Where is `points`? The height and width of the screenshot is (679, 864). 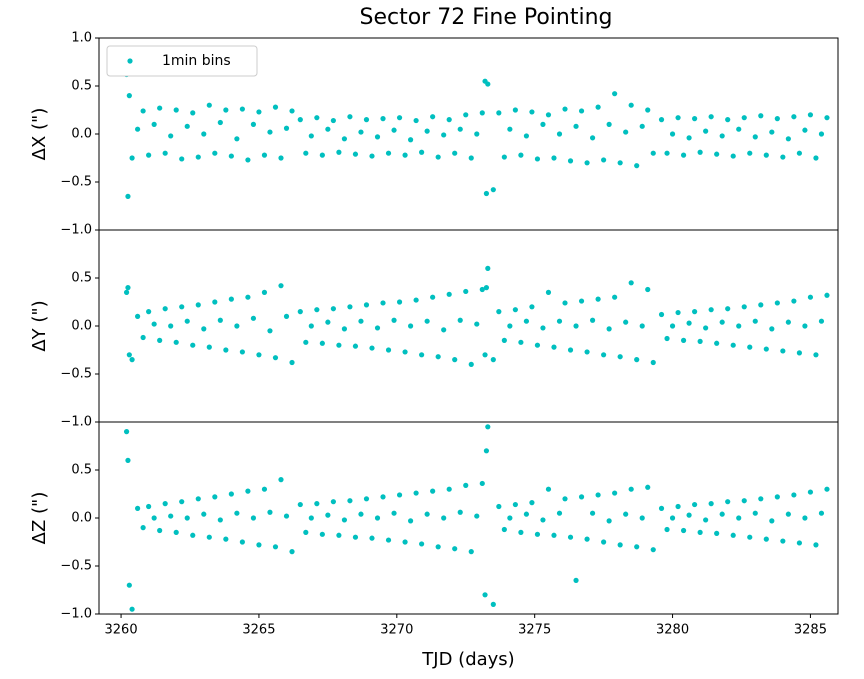 points is located at coordinates (476, 316).